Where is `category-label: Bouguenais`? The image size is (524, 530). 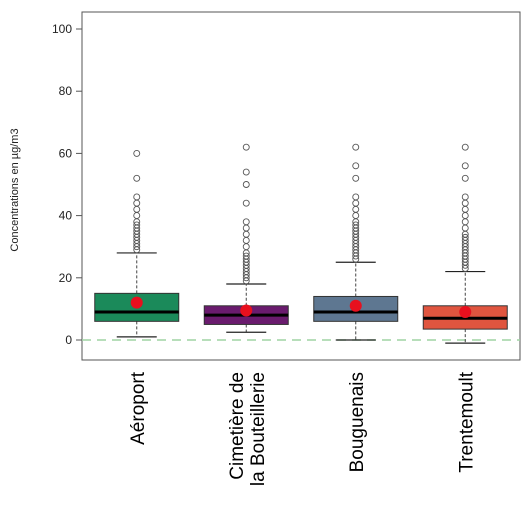 category-label: Bouguenais is located at coordinates (357, 422).